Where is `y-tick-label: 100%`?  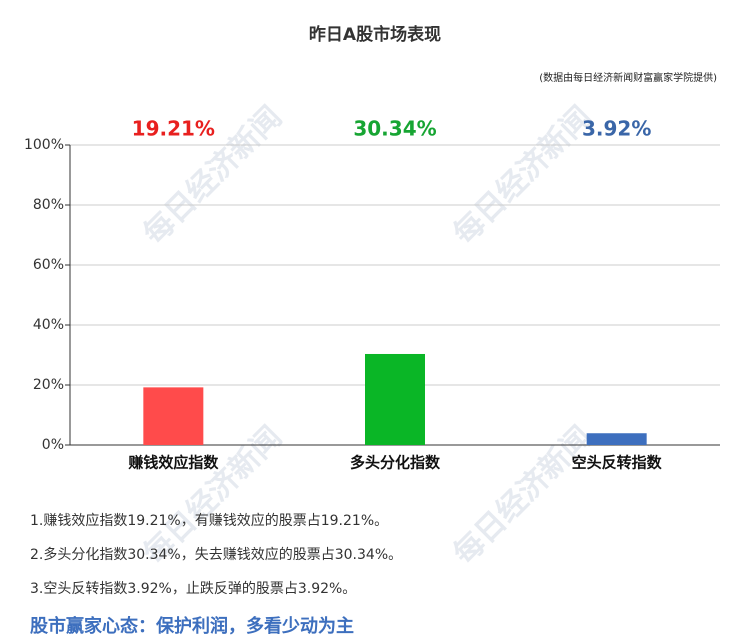 y-tick-label: 100% is located at coordinates (44, 145).